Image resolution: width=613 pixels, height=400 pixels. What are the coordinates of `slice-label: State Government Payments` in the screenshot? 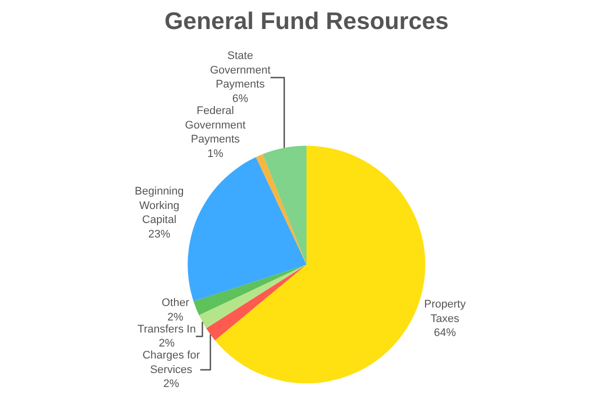 It's located at (240, 70).